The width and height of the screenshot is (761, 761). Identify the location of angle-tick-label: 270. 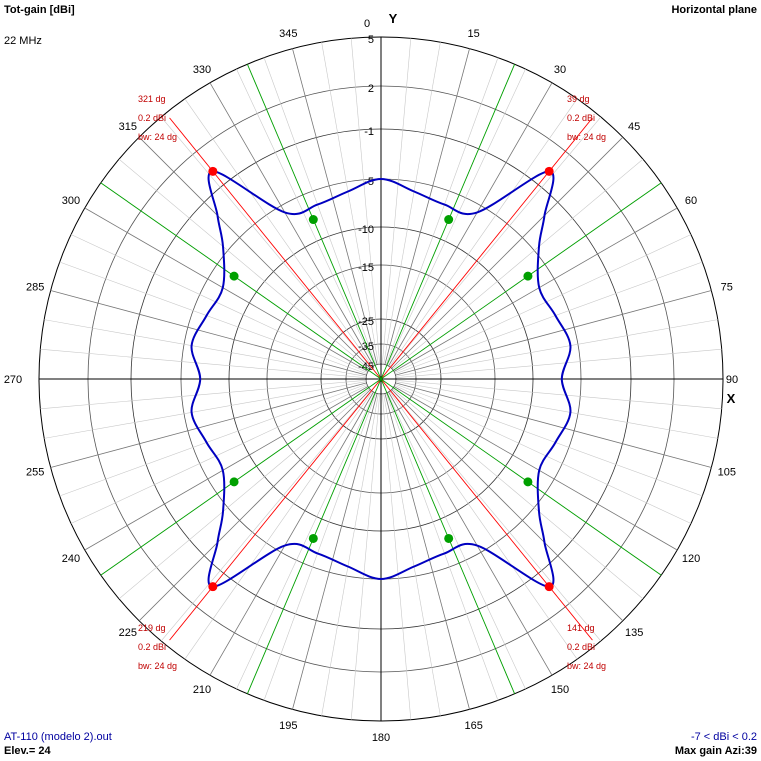
(13, 380).